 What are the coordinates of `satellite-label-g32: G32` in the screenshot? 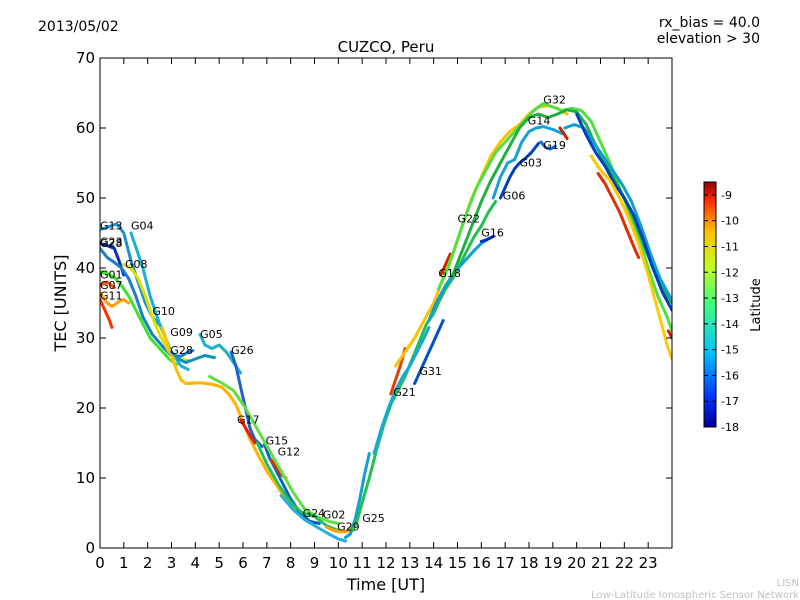 It's located at (554, 100).